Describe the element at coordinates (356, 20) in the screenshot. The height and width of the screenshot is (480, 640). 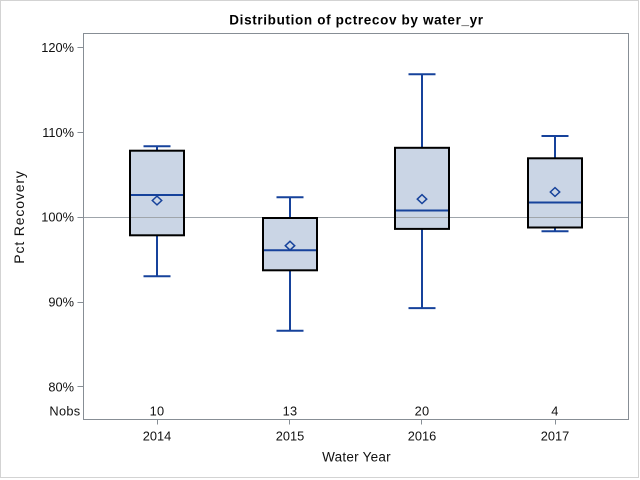
I see `svg-text:Distribution of pctrecov by wa: Distribution of pctrecov by water_yr` at that location.